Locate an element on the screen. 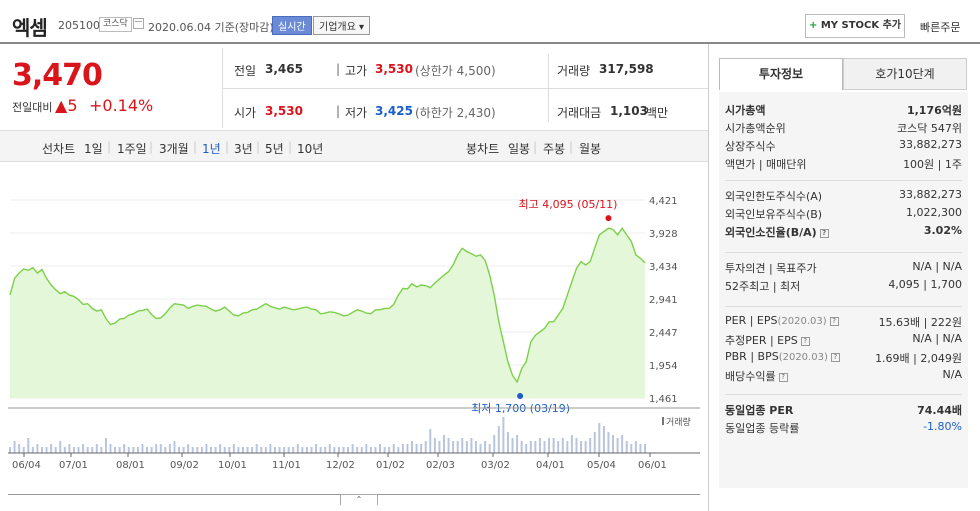  y-tick-label: 3,928 is located at coordinates (663, 234).